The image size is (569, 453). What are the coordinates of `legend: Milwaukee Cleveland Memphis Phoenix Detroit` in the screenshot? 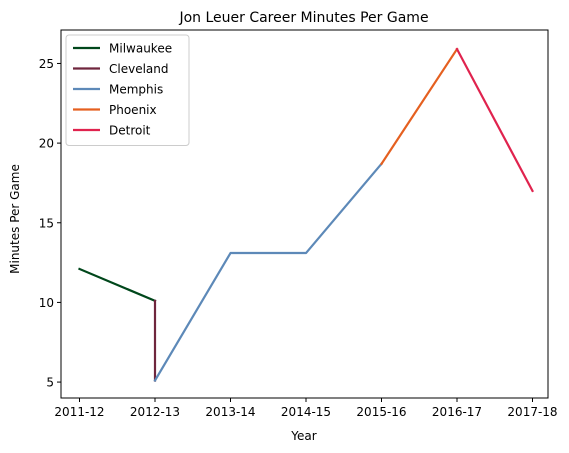 It's located at (127, 90).